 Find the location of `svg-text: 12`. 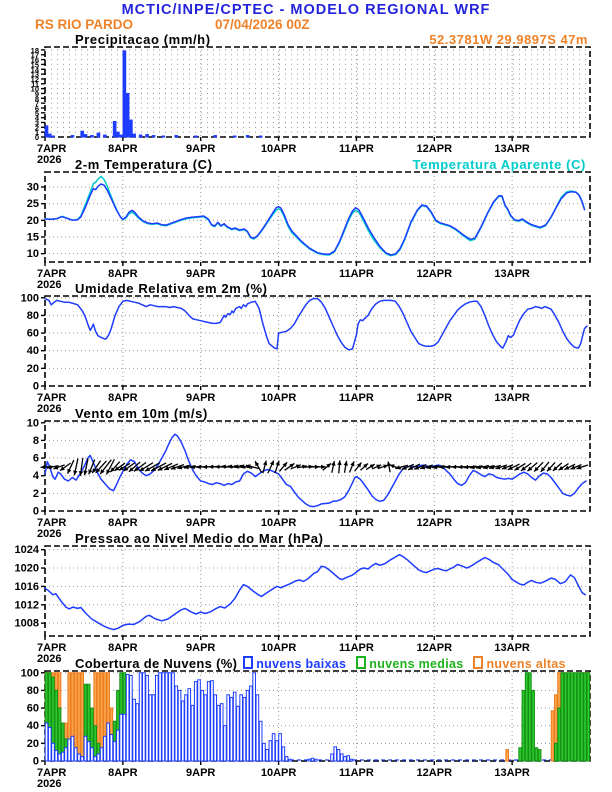

svg-text: 12 is located at coordinates (35, 79).